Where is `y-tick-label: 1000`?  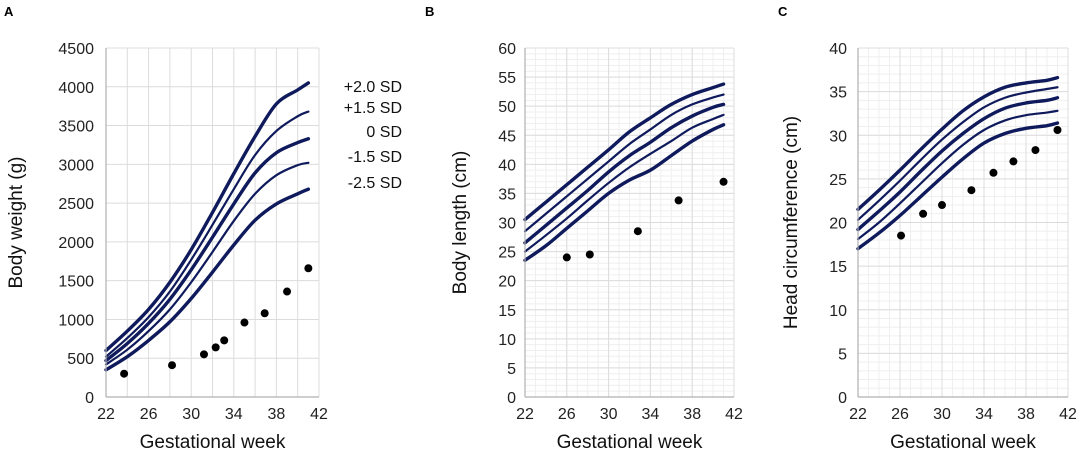
y-tick-label: 1000 is located at coordinates (76, 320).